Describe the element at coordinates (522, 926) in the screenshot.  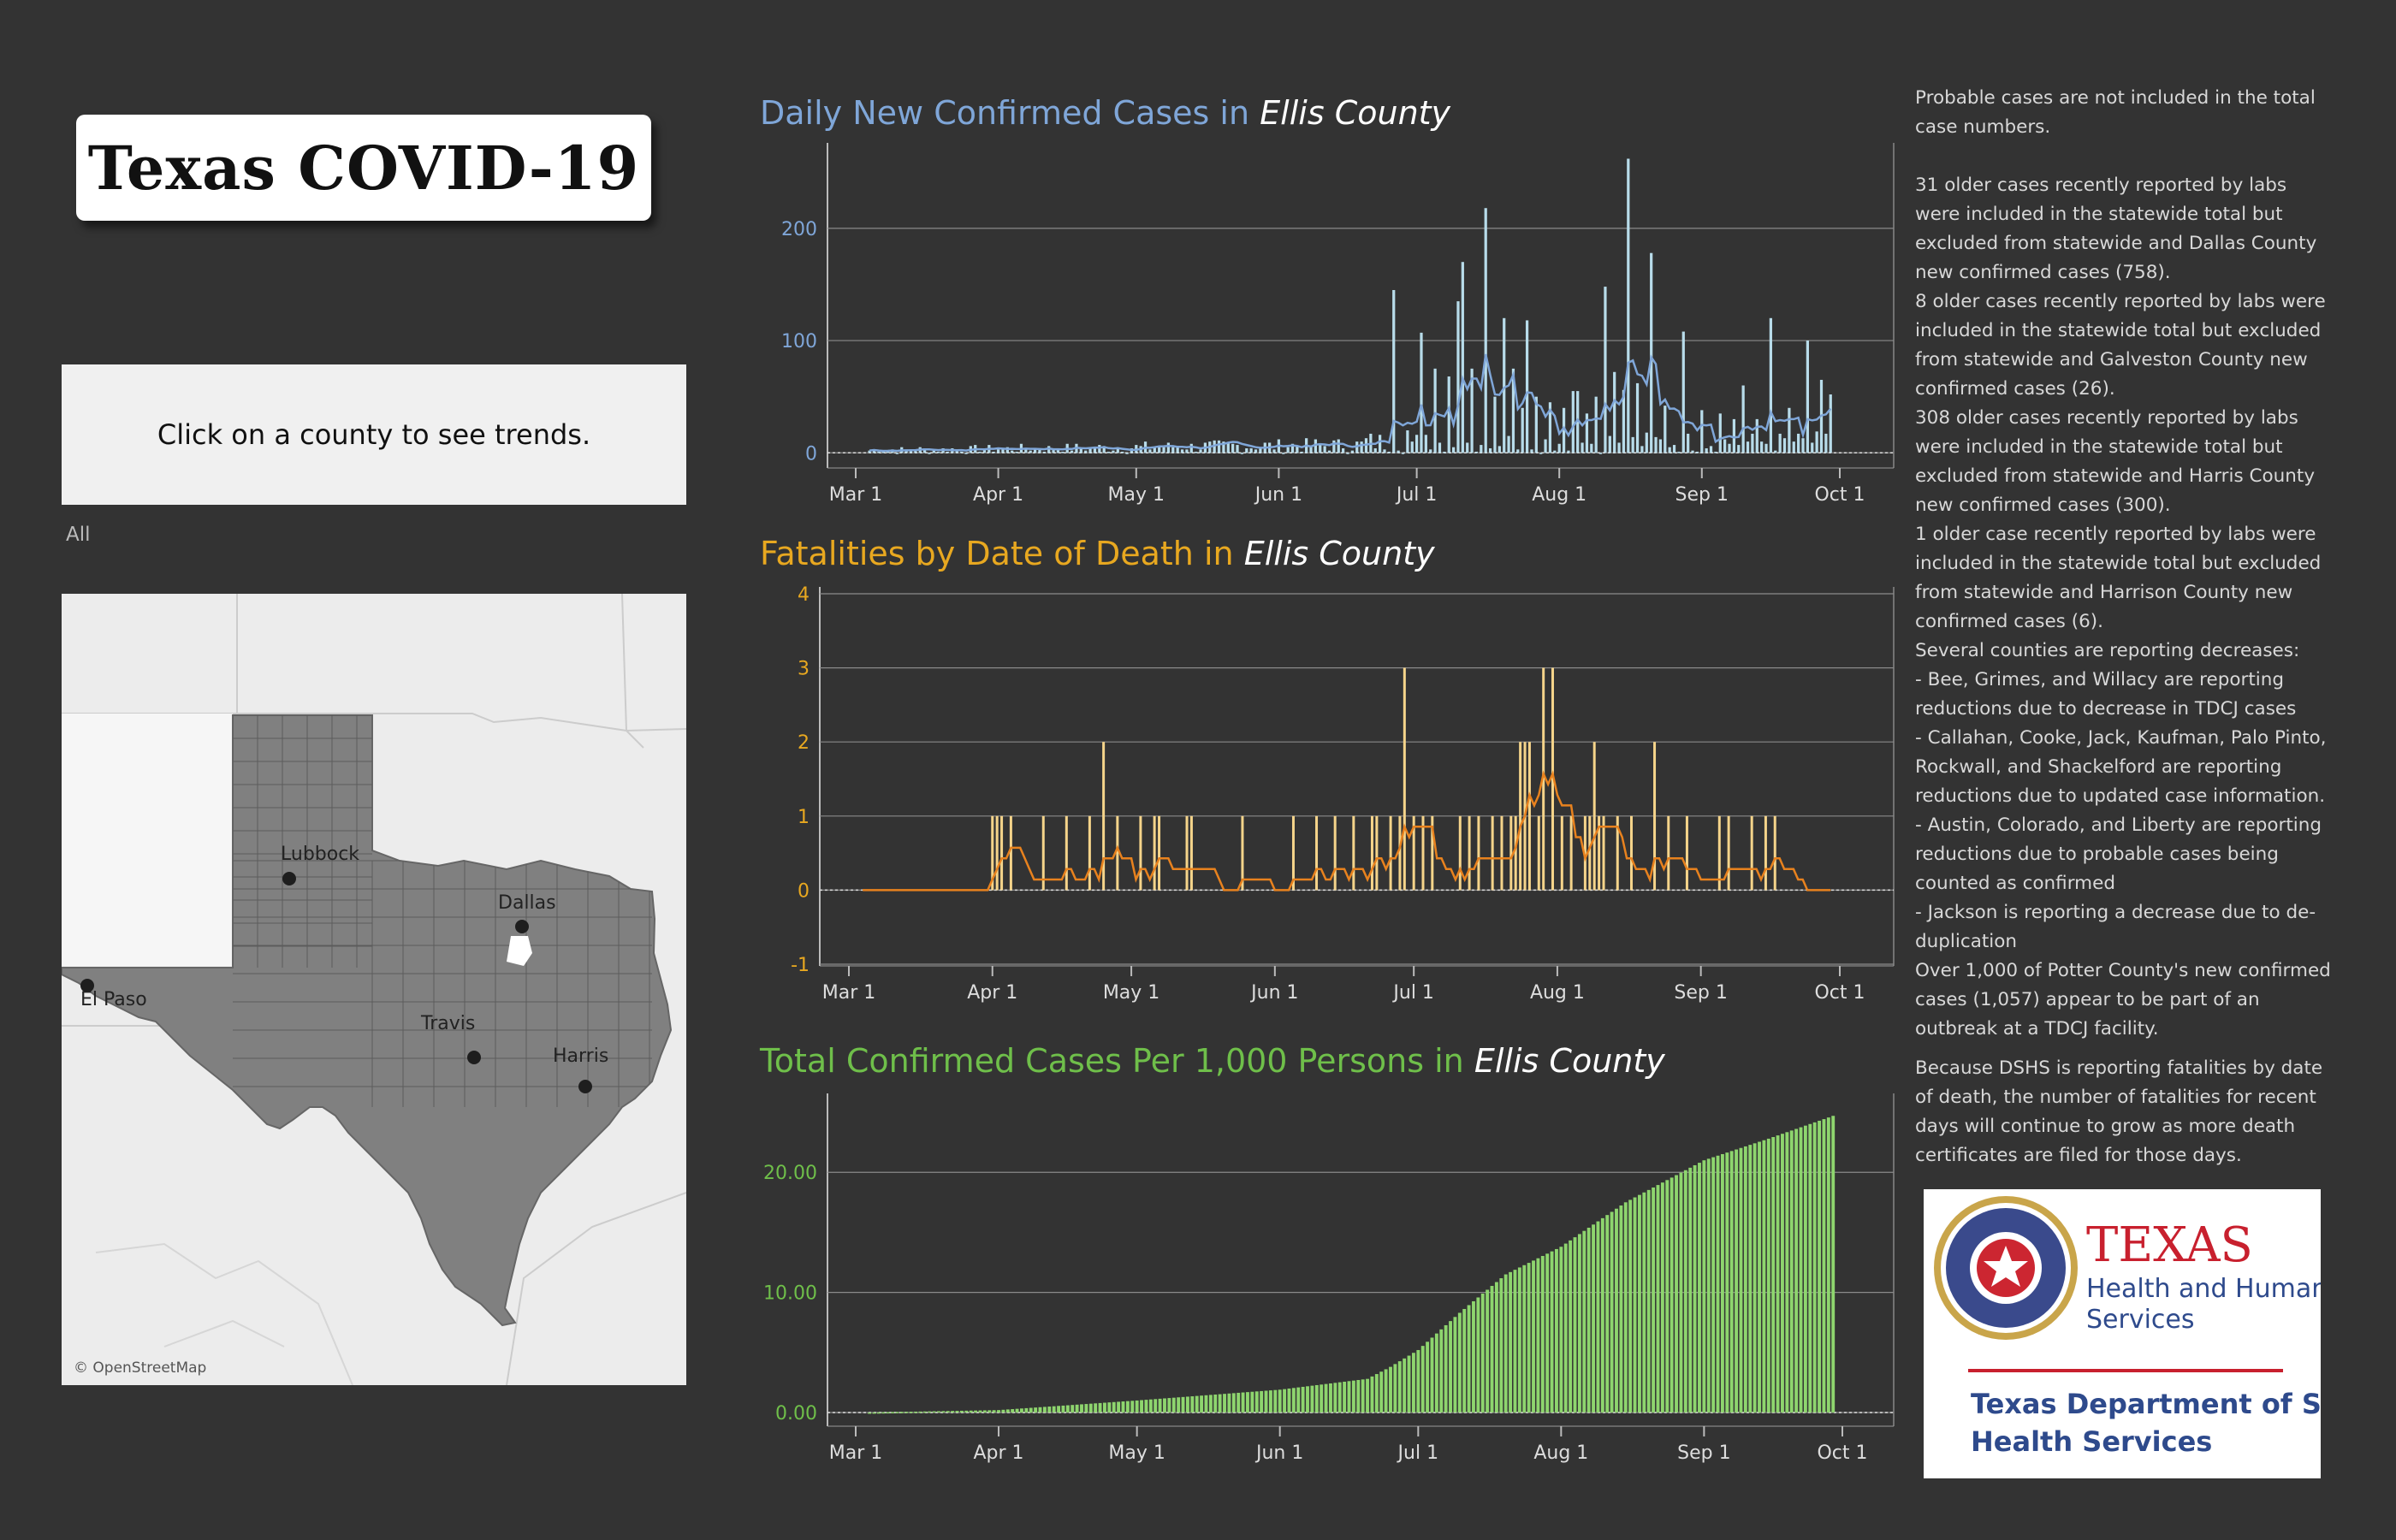
I see `dallas-marker` at that location.